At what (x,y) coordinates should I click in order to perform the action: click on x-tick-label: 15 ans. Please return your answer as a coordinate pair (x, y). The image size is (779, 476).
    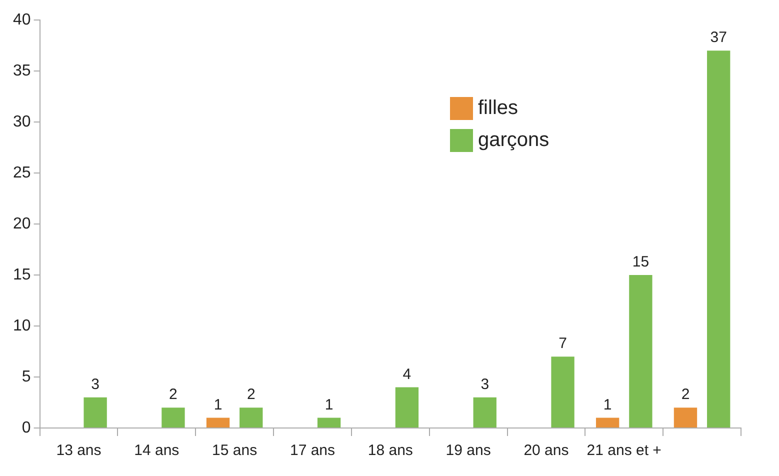
    Looking at the image, I should click on (235, 451).